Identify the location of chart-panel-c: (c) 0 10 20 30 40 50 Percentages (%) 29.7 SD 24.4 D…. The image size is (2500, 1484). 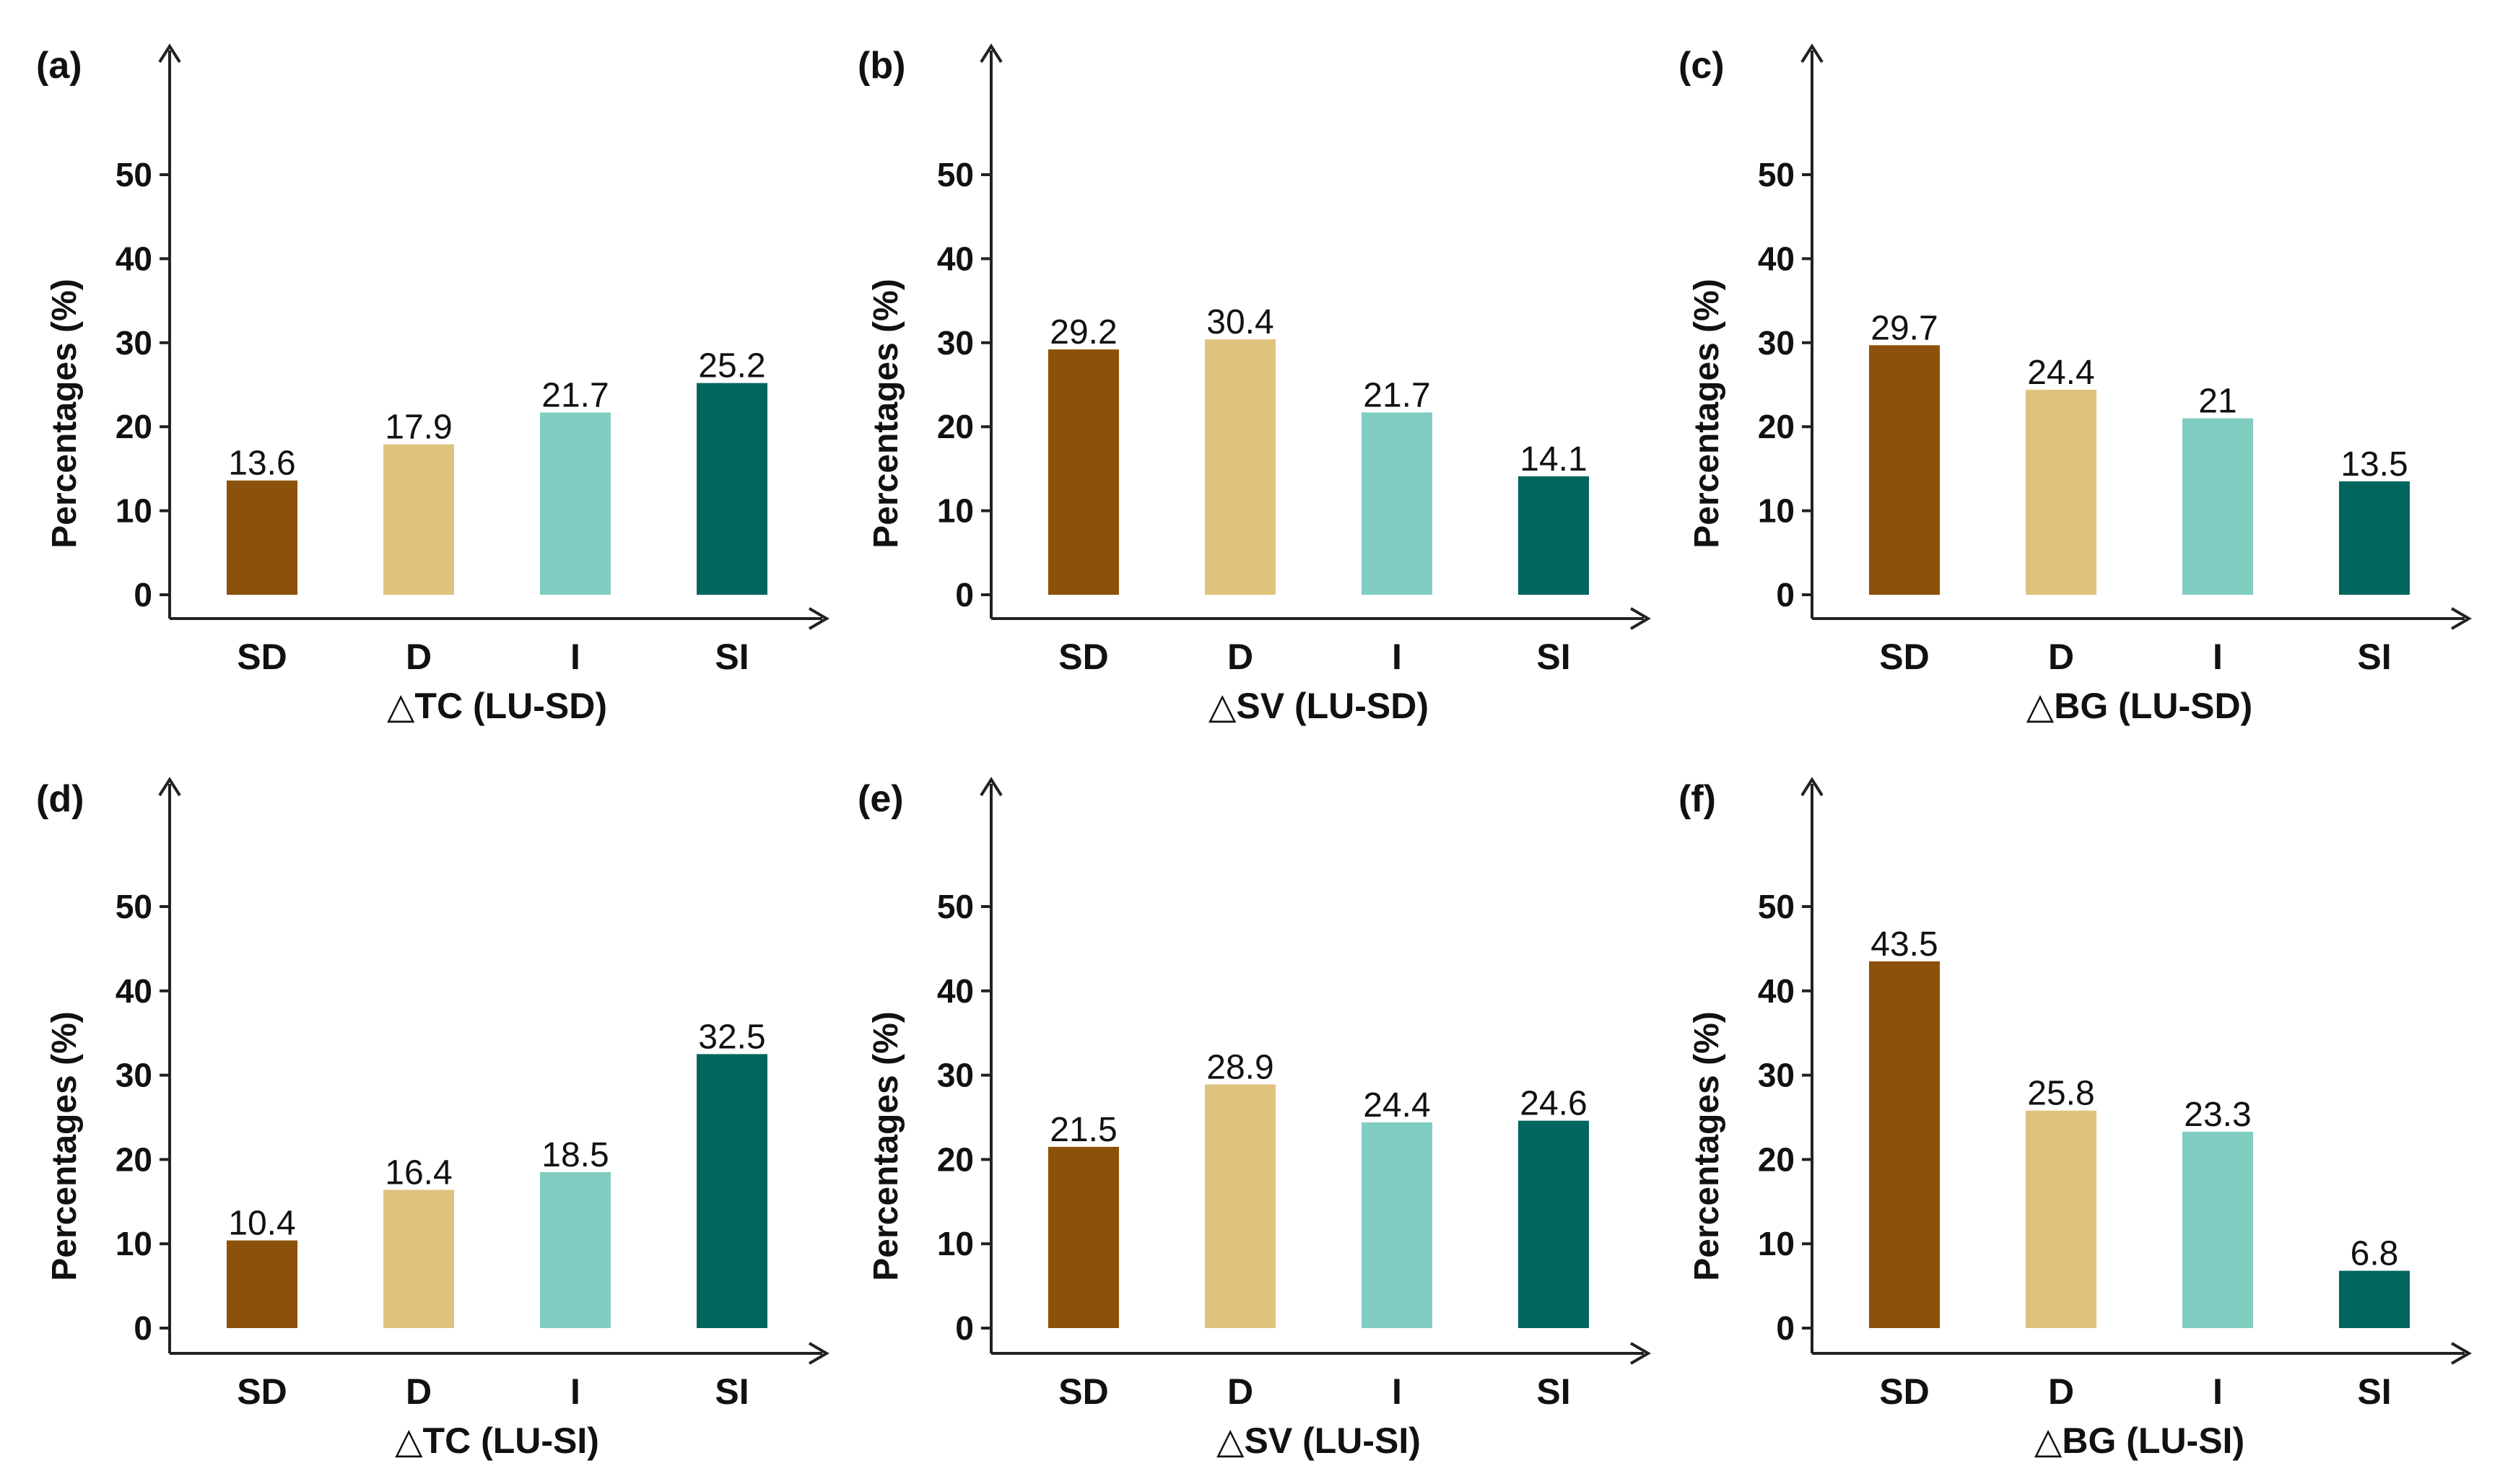
(2075, 384).